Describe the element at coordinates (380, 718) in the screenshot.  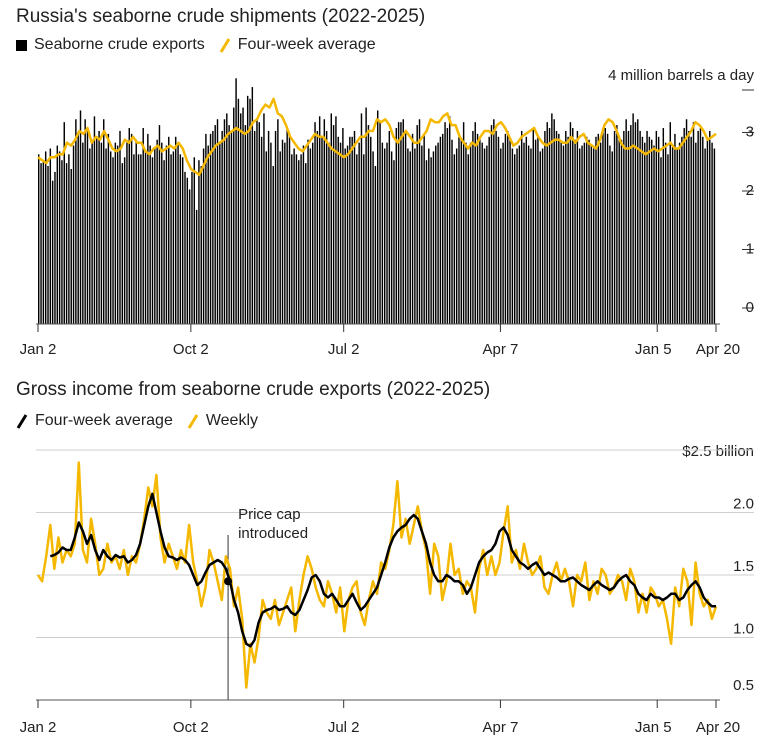
I see `chart2-x-axis: Jan 2 Oct 2 Jul 2 Apr 7 Jan 5 Apr 20` at that location.